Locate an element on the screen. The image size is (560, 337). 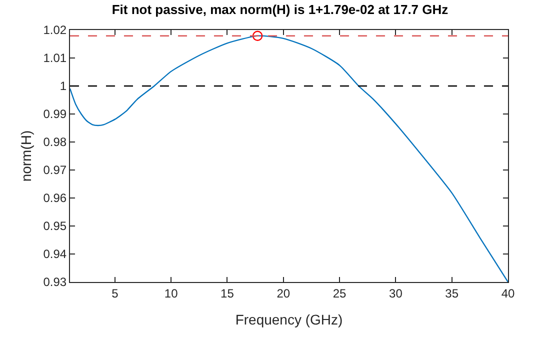
x-tick-label: 20 is located at coordinates (283, 293).